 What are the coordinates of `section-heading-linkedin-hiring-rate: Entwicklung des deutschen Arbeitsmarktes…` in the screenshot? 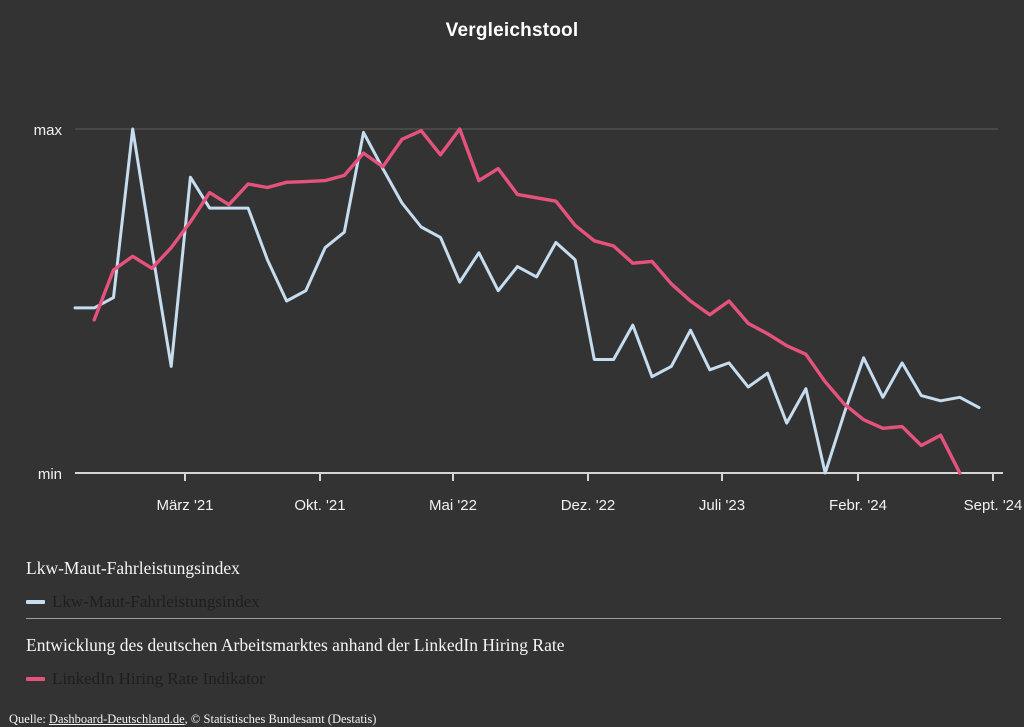 It's located at (295, 645).